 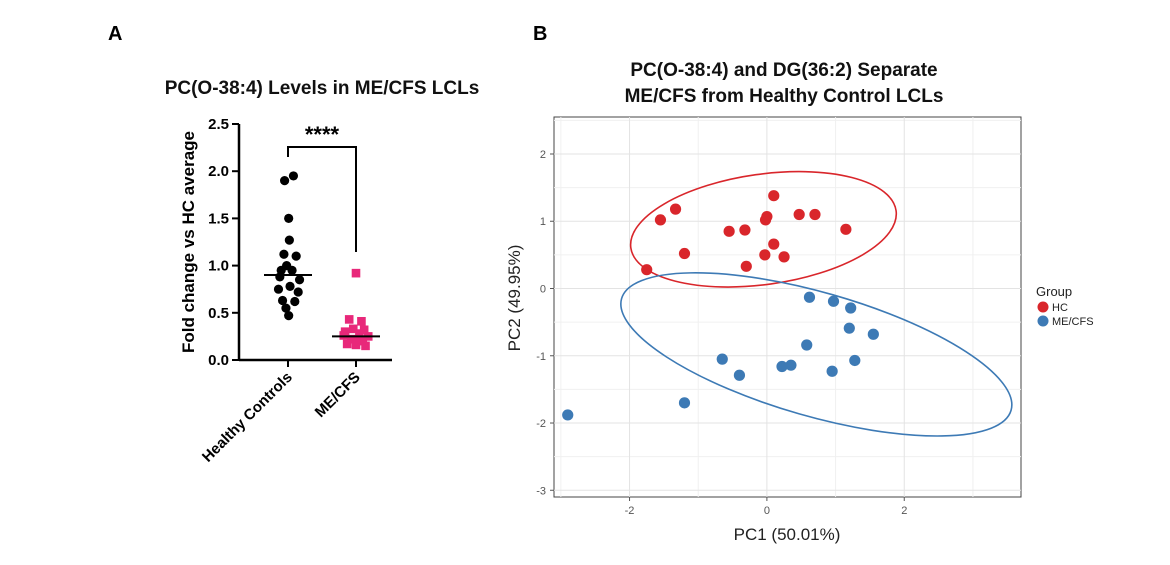 What do you see at coordinates (115, 34) in the screenshot?
I see `panel-a-letter: A` at bounding box center [115, 34].